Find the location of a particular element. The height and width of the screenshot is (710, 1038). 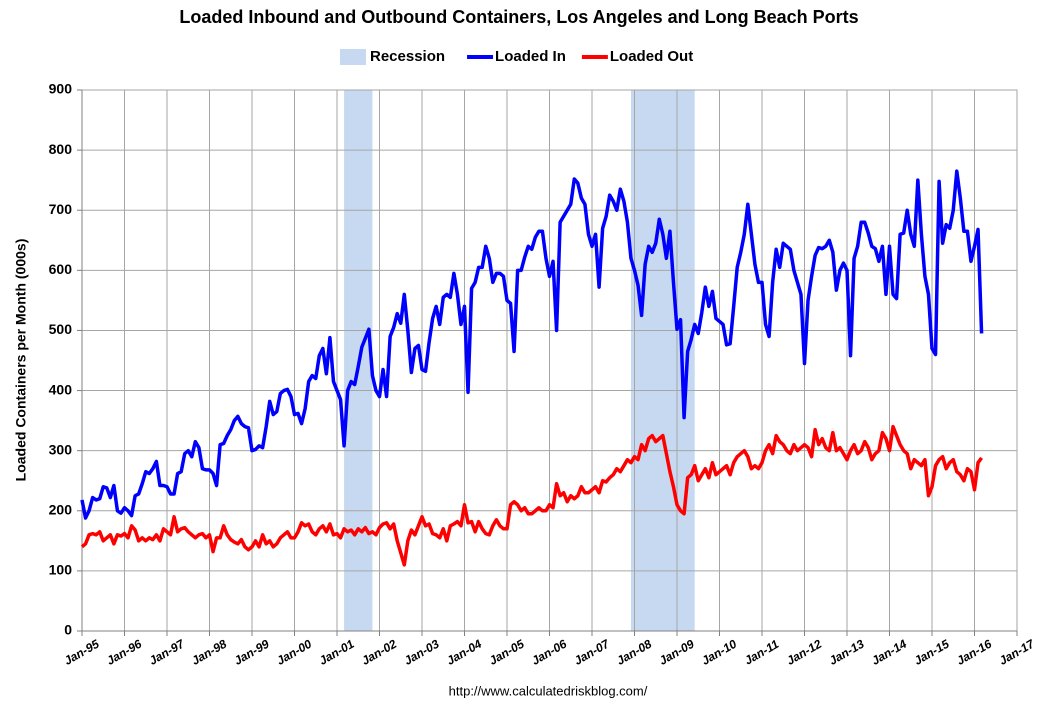

x-tick-label: Jan-17 is located at coordinates (1017, 652).